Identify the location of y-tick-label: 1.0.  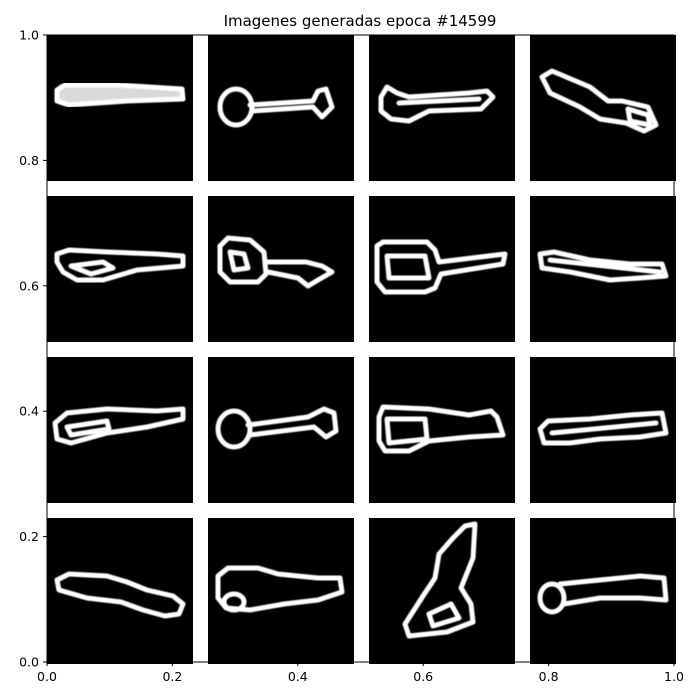
(29, 35).